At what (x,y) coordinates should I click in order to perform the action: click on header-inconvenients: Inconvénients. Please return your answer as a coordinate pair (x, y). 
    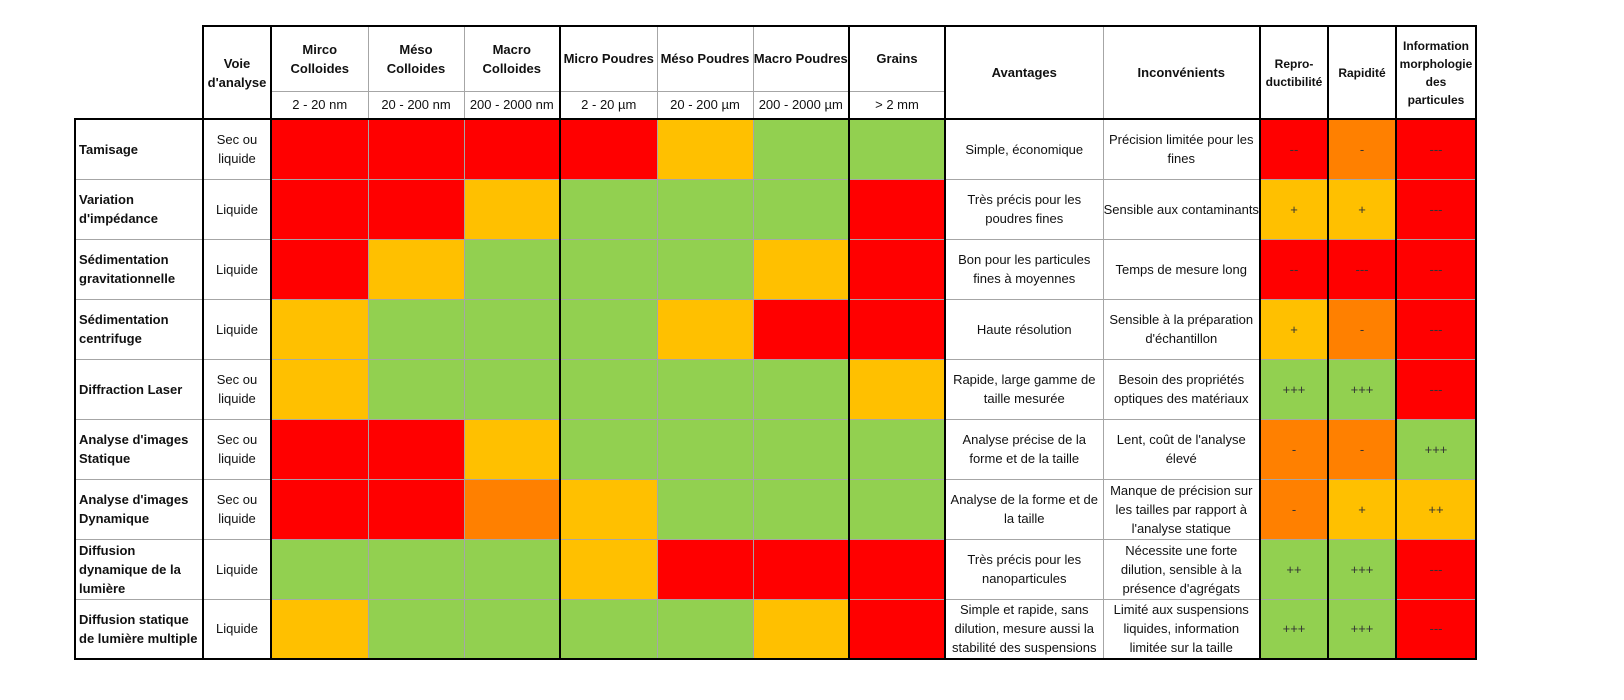
    Looking at the image, I should click on (1181, 72).